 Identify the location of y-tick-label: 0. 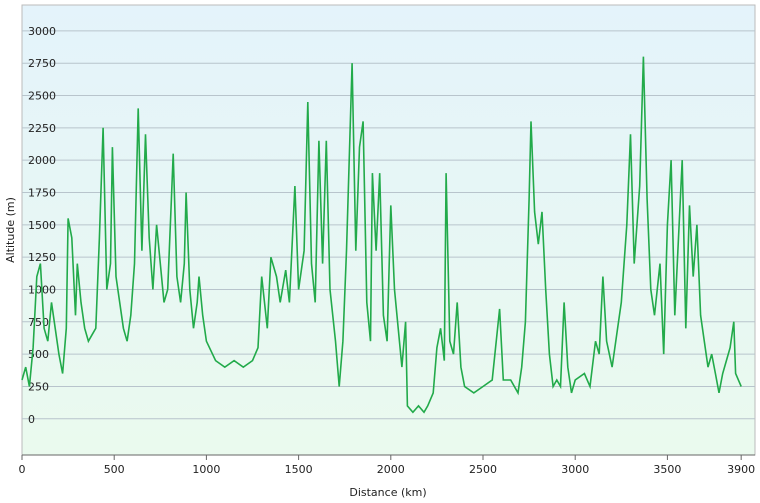
(31, 419).